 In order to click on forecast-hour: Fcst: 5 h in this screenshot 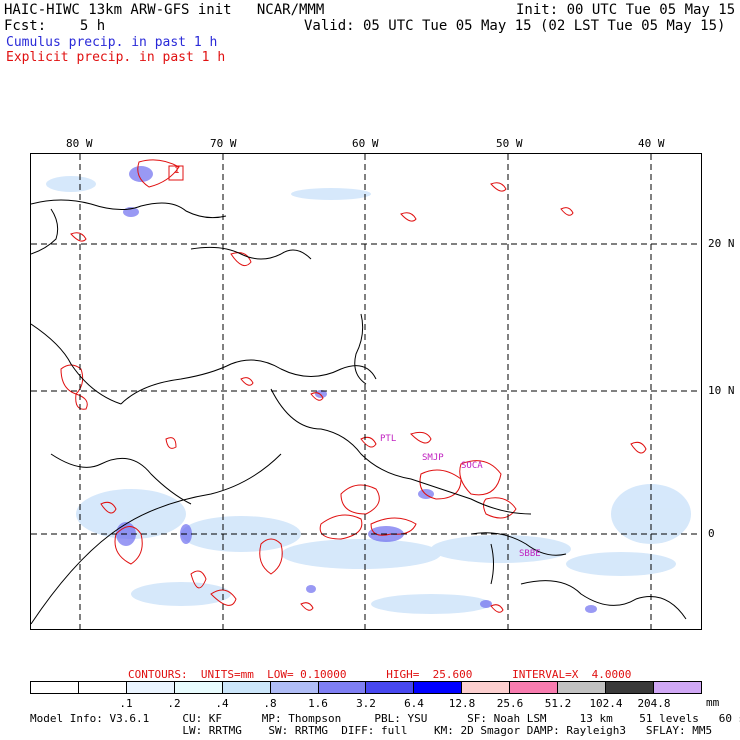, I will do `click(55, 26)`.